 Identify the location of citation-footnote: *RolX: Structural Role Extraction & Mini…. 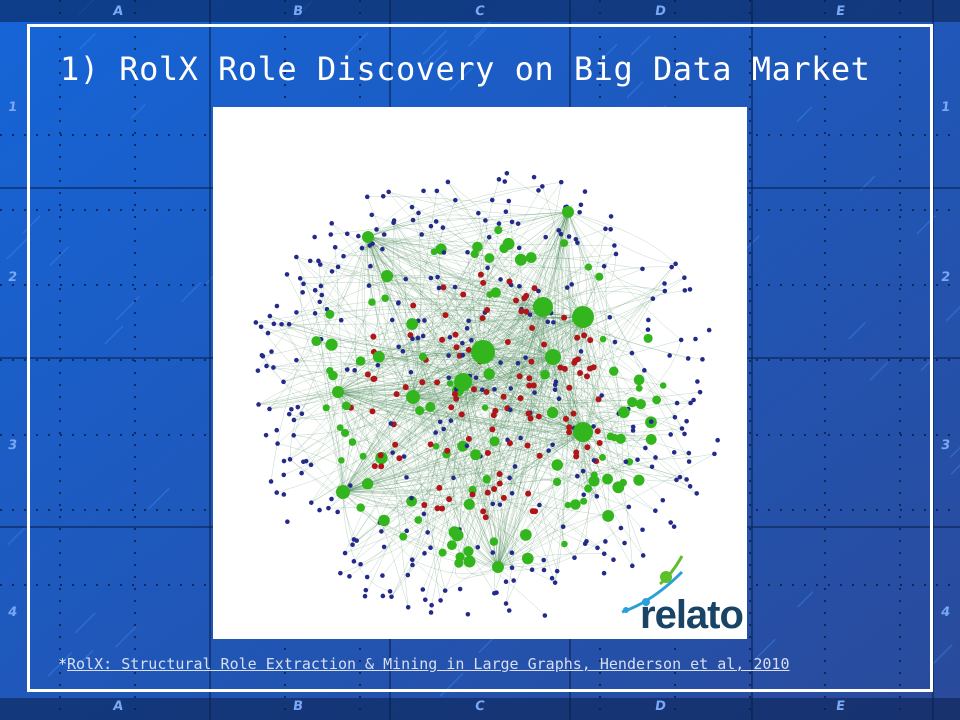
(424, 664).